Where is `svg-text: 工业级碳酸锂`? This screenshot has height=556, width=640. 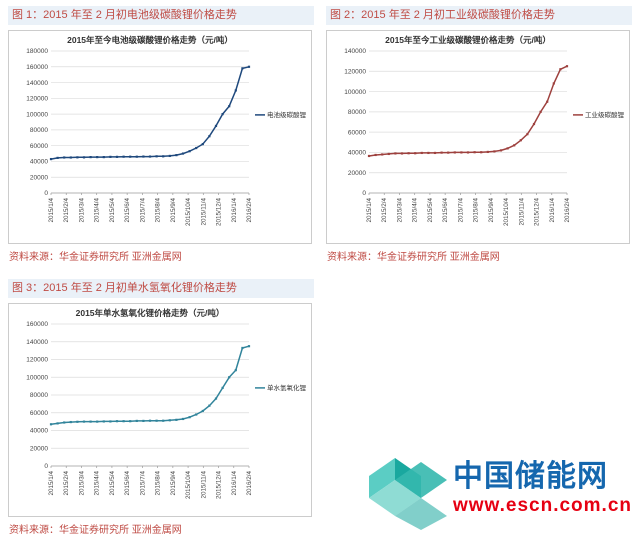 svg-text: 工业级碳酸锂 is located at coordinates (605, 114).